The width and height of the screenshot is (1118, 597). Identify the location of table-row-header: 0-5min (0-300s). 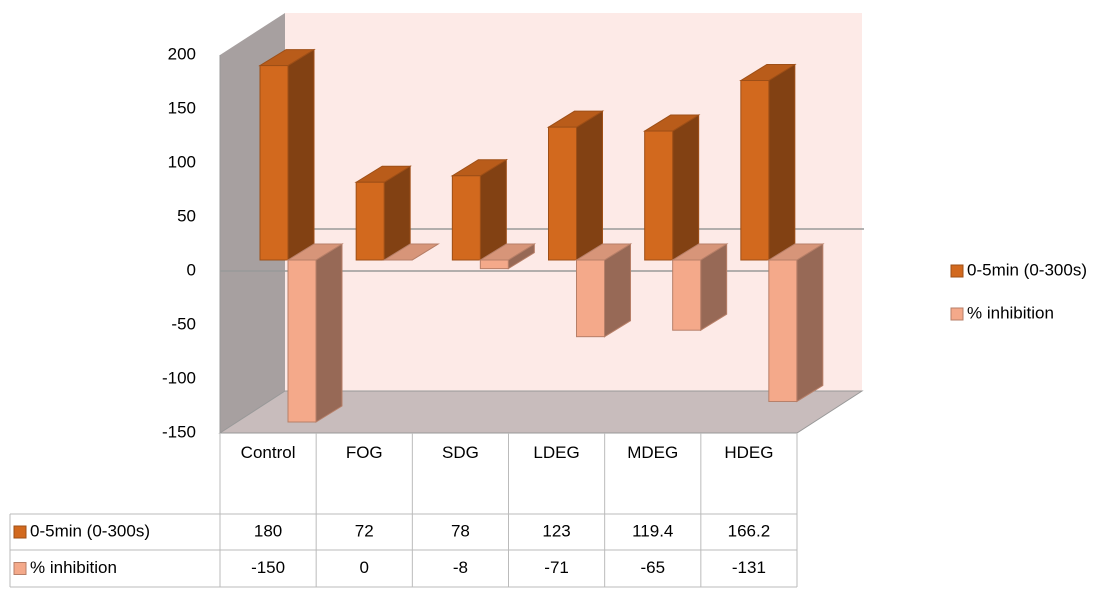
(90, 530).